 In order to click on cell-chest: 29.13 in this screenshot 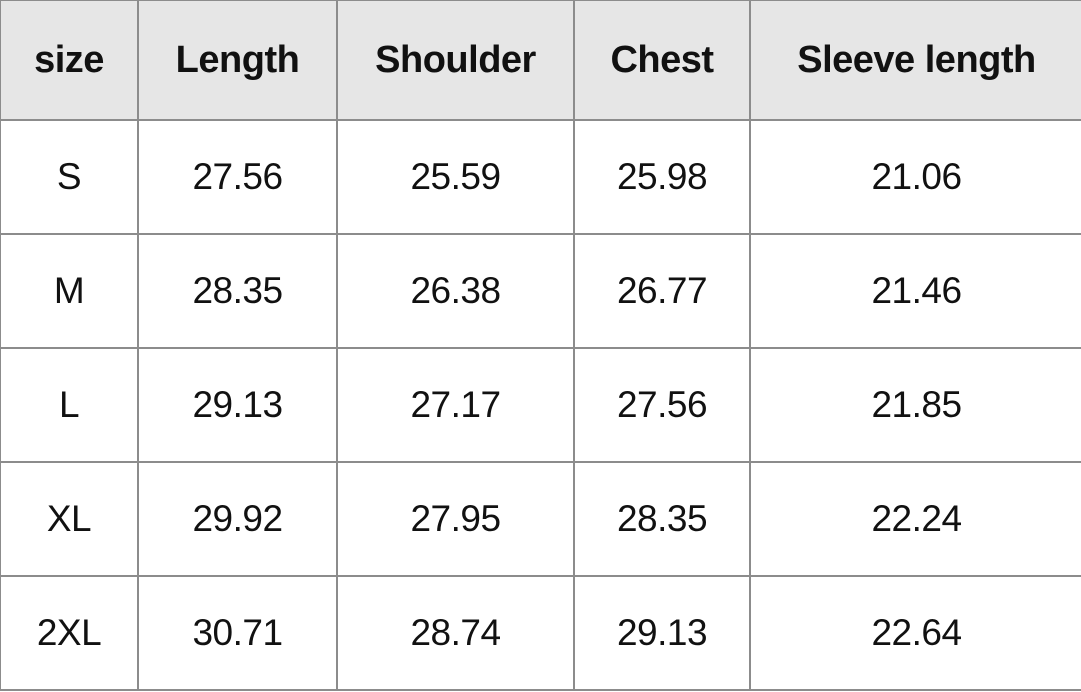, I will do `click(662, 633)`.